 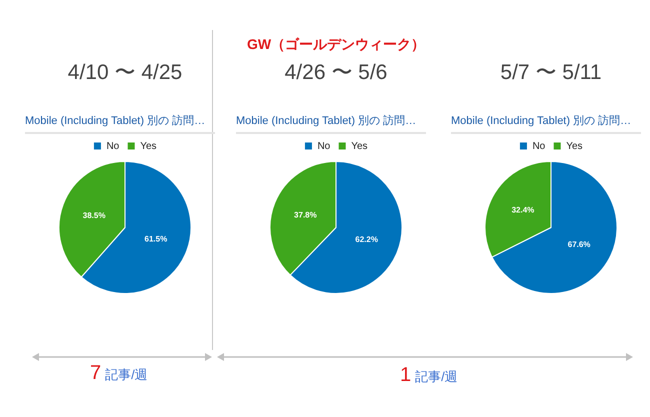 I want to click on text: 1 記事/週, so click(x=429, y=375).